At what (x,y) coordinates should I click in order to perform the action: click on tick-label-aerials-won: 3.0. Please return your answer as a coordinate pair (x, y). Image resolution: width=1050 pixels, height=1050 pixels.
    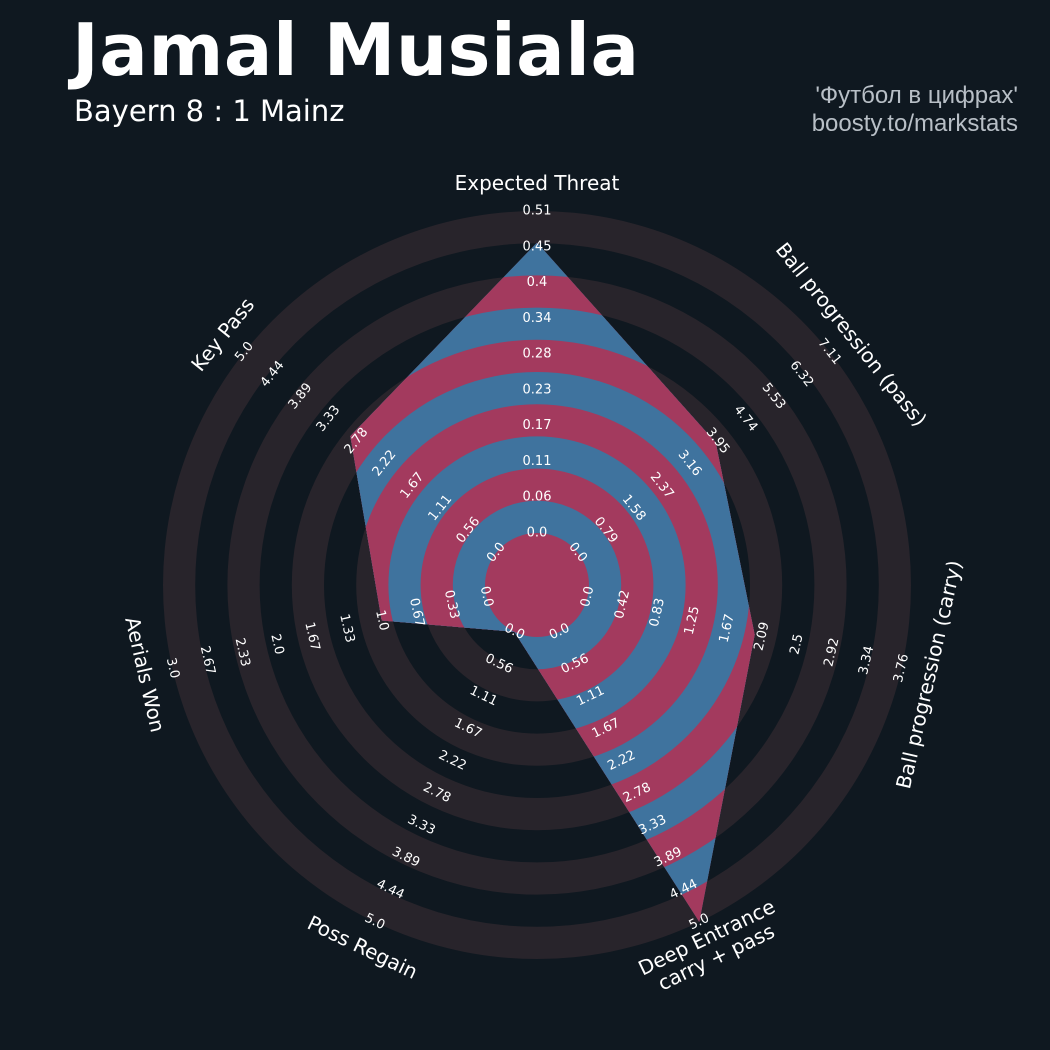
    Looking at the image, I should click on (172, 668).